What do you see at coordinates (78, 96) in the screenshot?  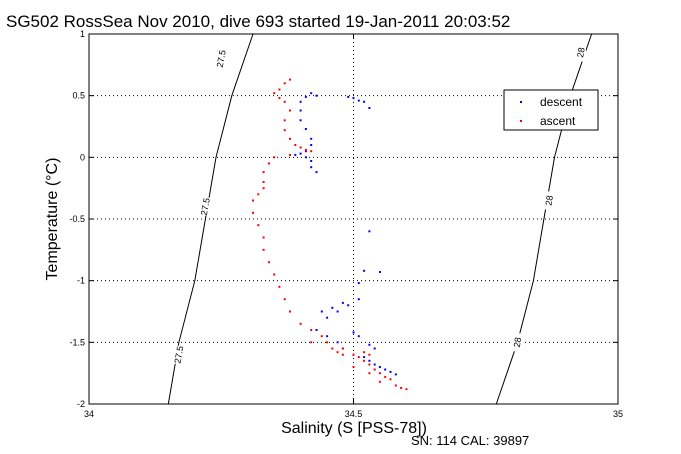 I see `y-tick-label: 0.5` at bounding box center [78, 96].